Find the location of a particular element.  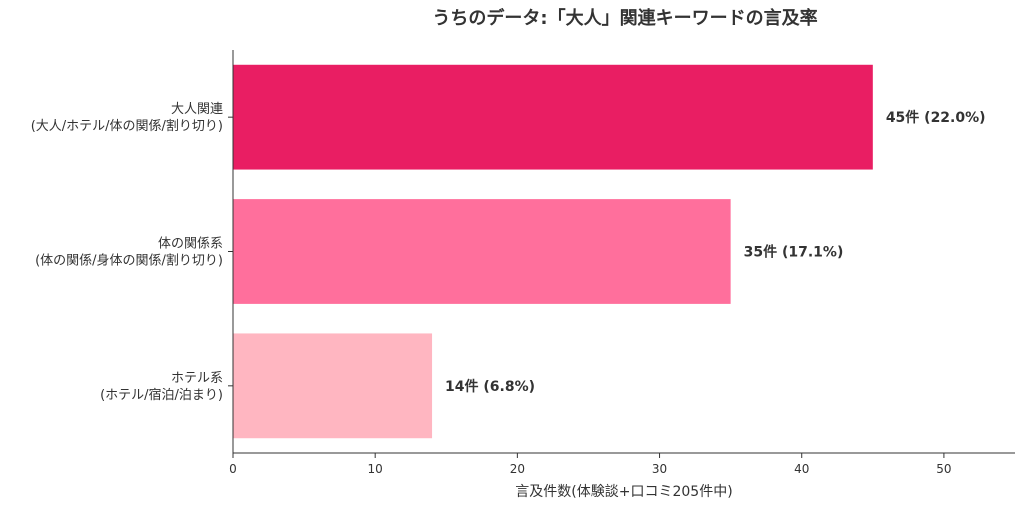

data-label-2: 35件 (17.1%) is located at coordinates (794, 252).